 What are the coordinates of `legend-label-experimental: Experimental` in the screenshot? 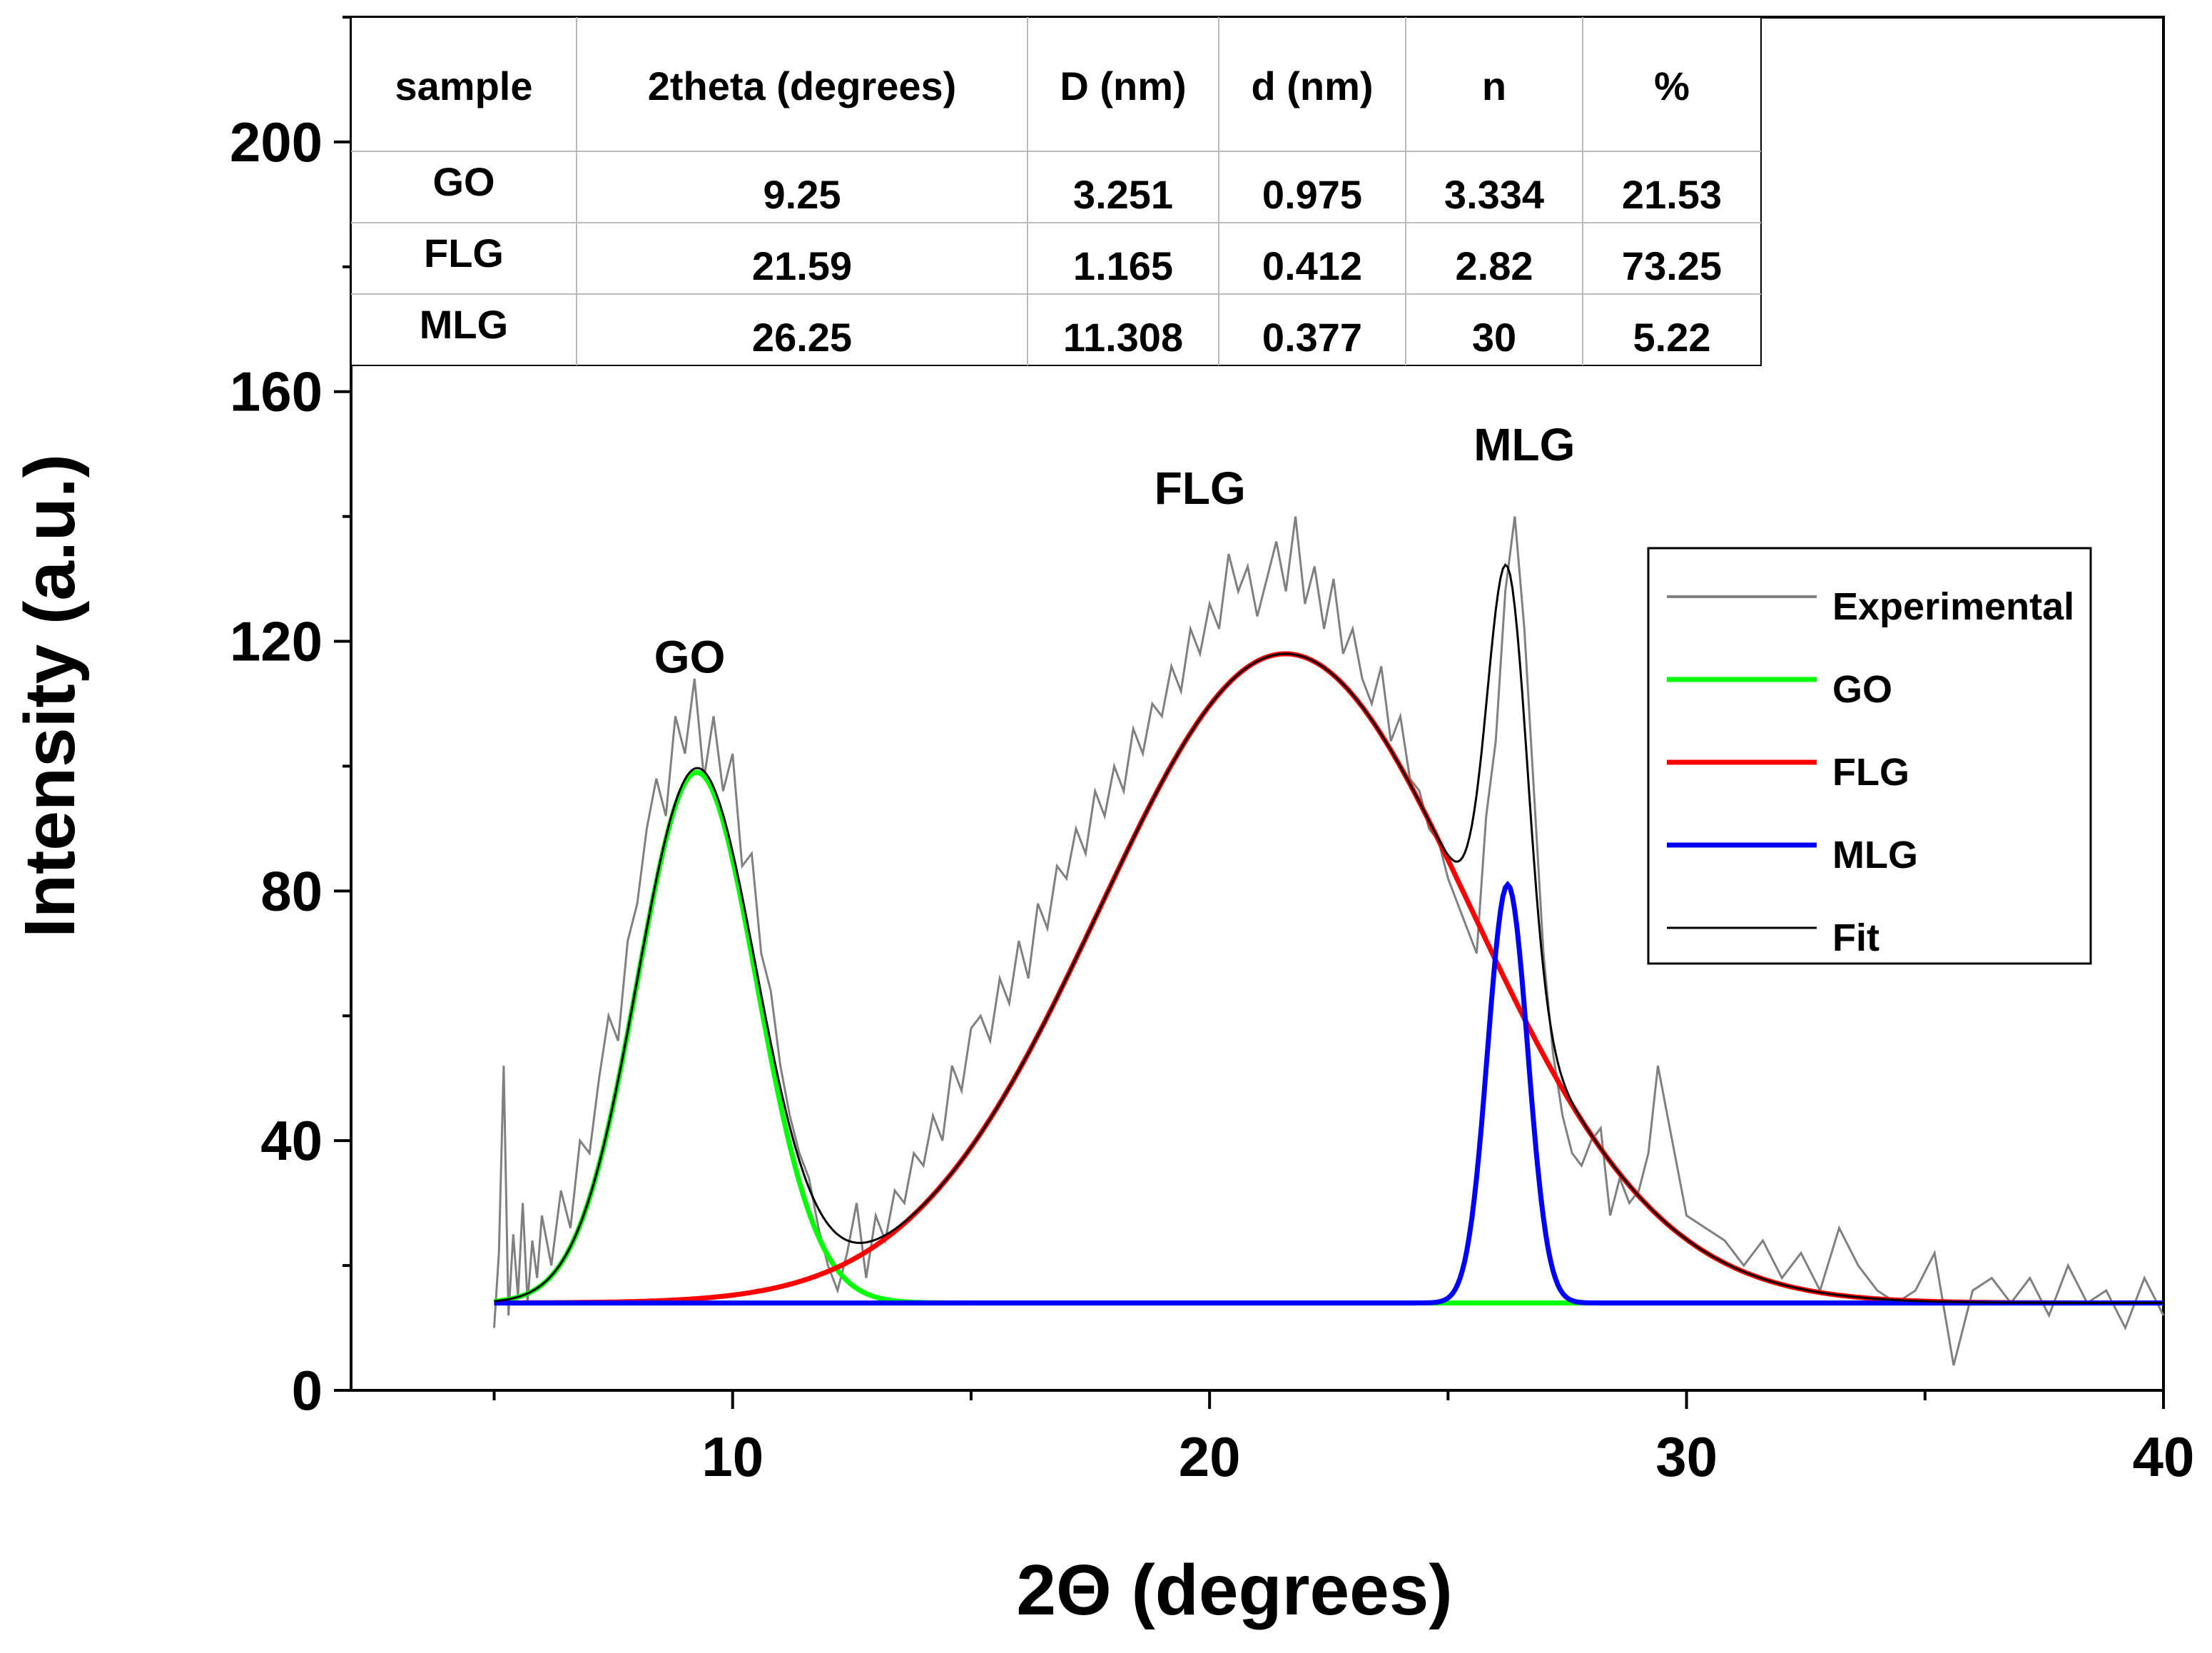 It's located at (1953, 606).